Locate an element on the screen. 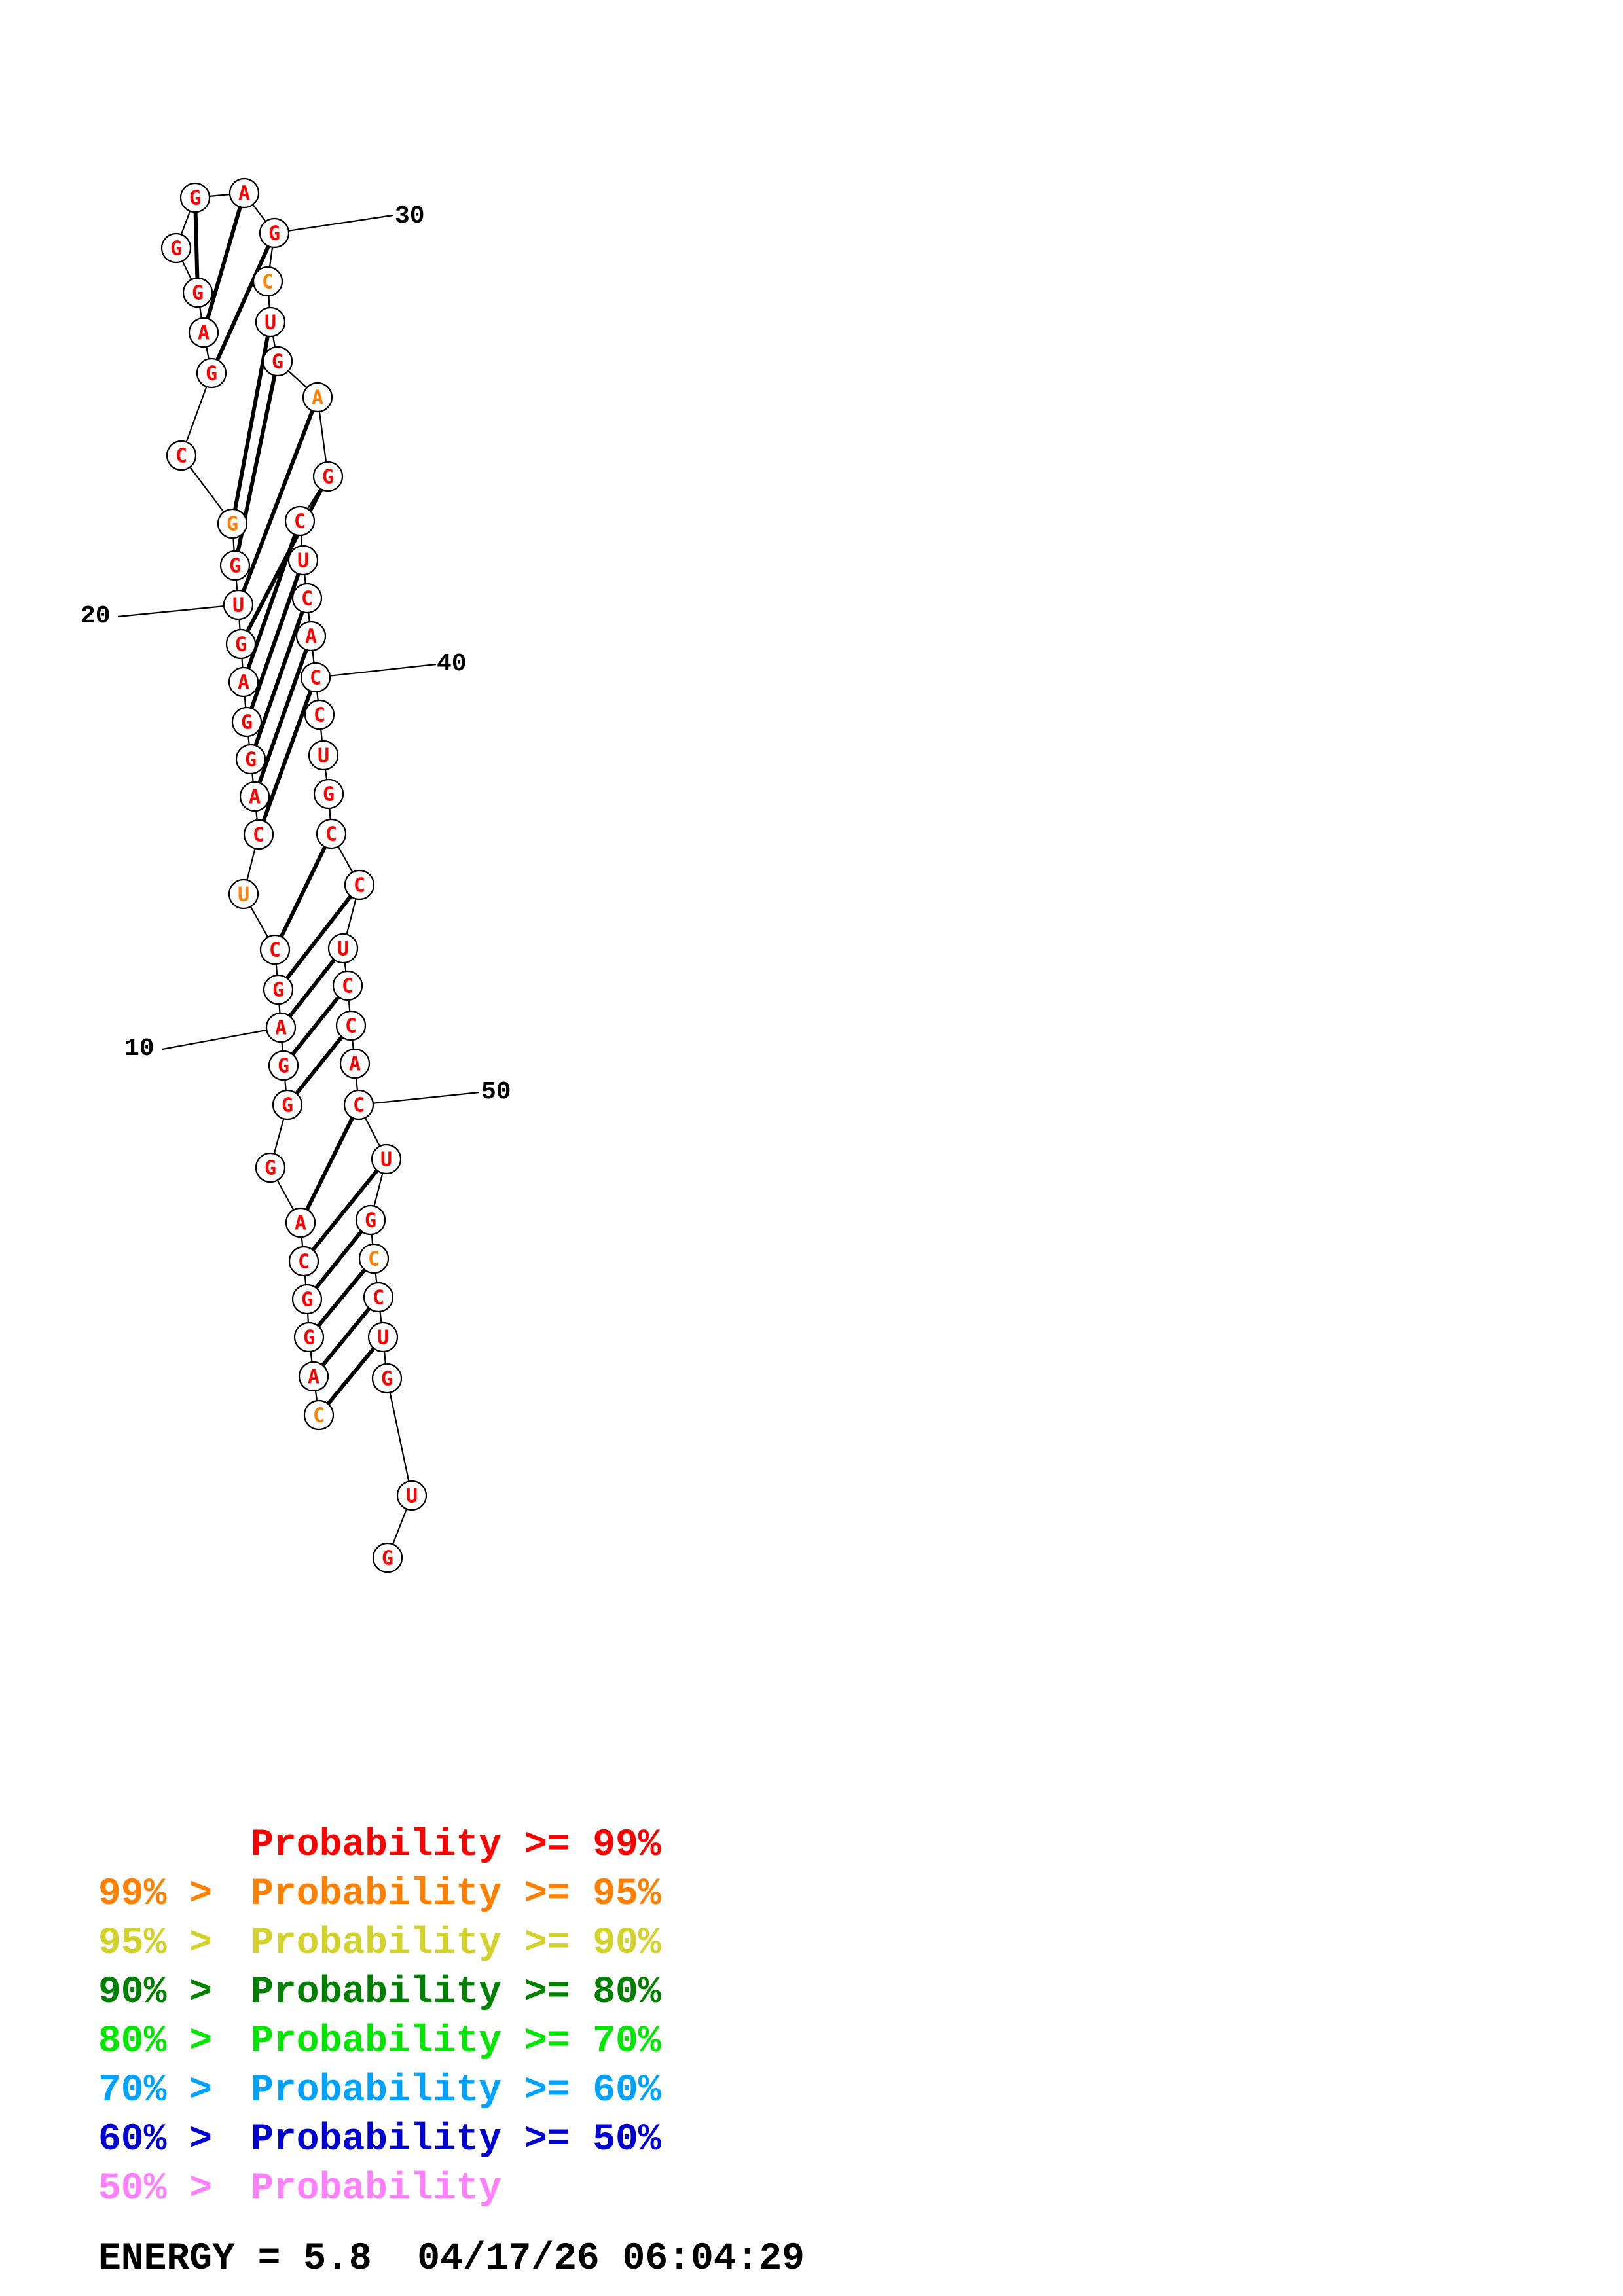 This screenshot has width=1623, height=2296. position-label-30: 30 is located at coordinates (410, 216).